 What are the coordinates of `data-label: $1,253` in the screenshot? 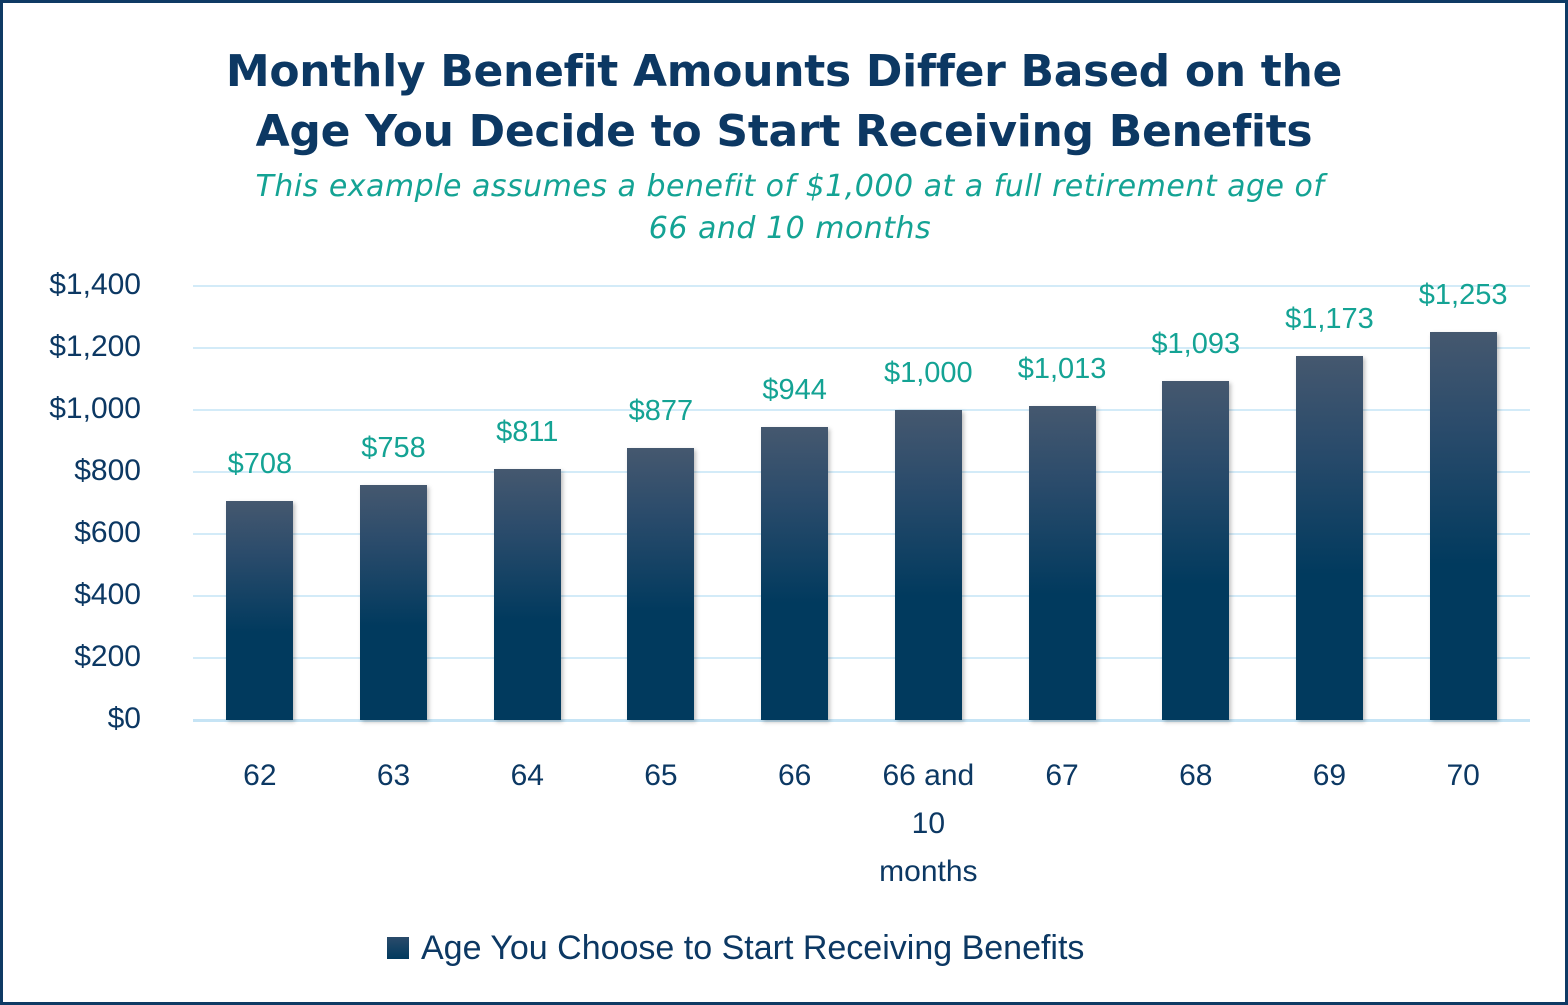 It's located at (1463, 294).